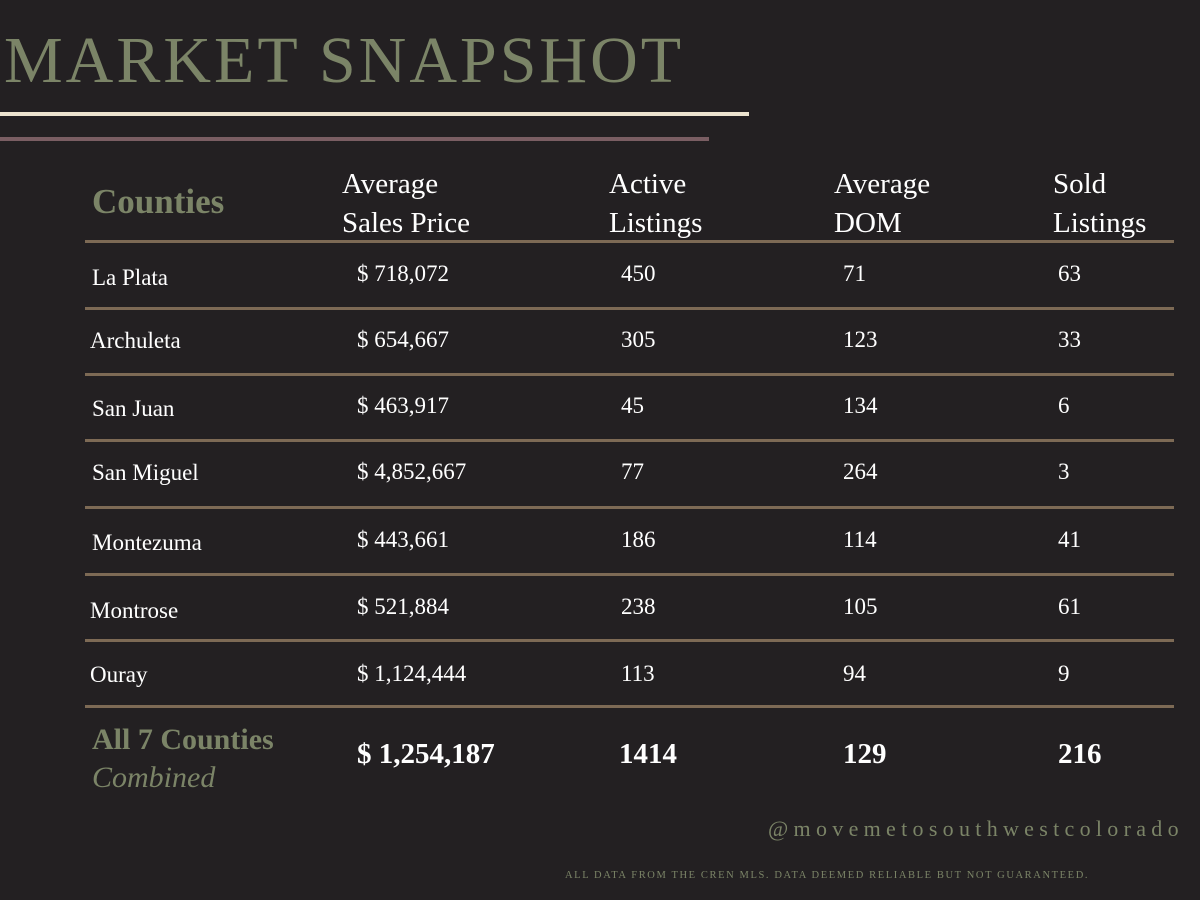 This screenshot has width=1200, height=900. What do you see at coordinates (130, 277) in the screenshot?
I see `county-name: La Plata` at bounding box center [130, 277].